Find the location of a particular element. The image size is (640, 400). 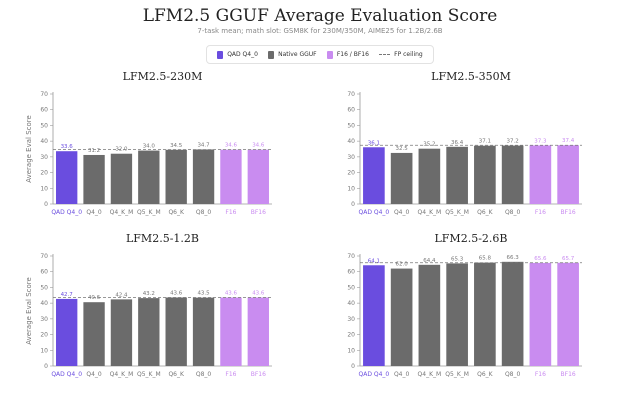

legend-swatch-qad is located at coordinates (220, 54).